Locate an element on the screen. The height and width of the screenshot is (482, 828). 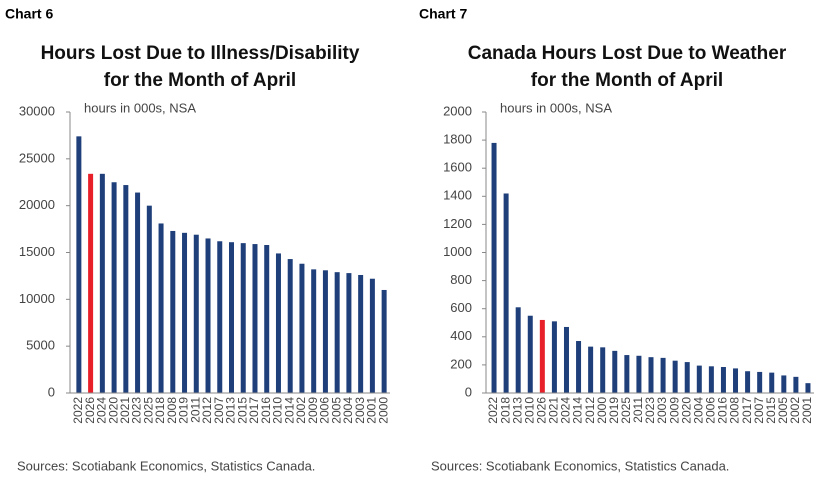
y-tick-label: 25000 is located at coordinates (37, 157).